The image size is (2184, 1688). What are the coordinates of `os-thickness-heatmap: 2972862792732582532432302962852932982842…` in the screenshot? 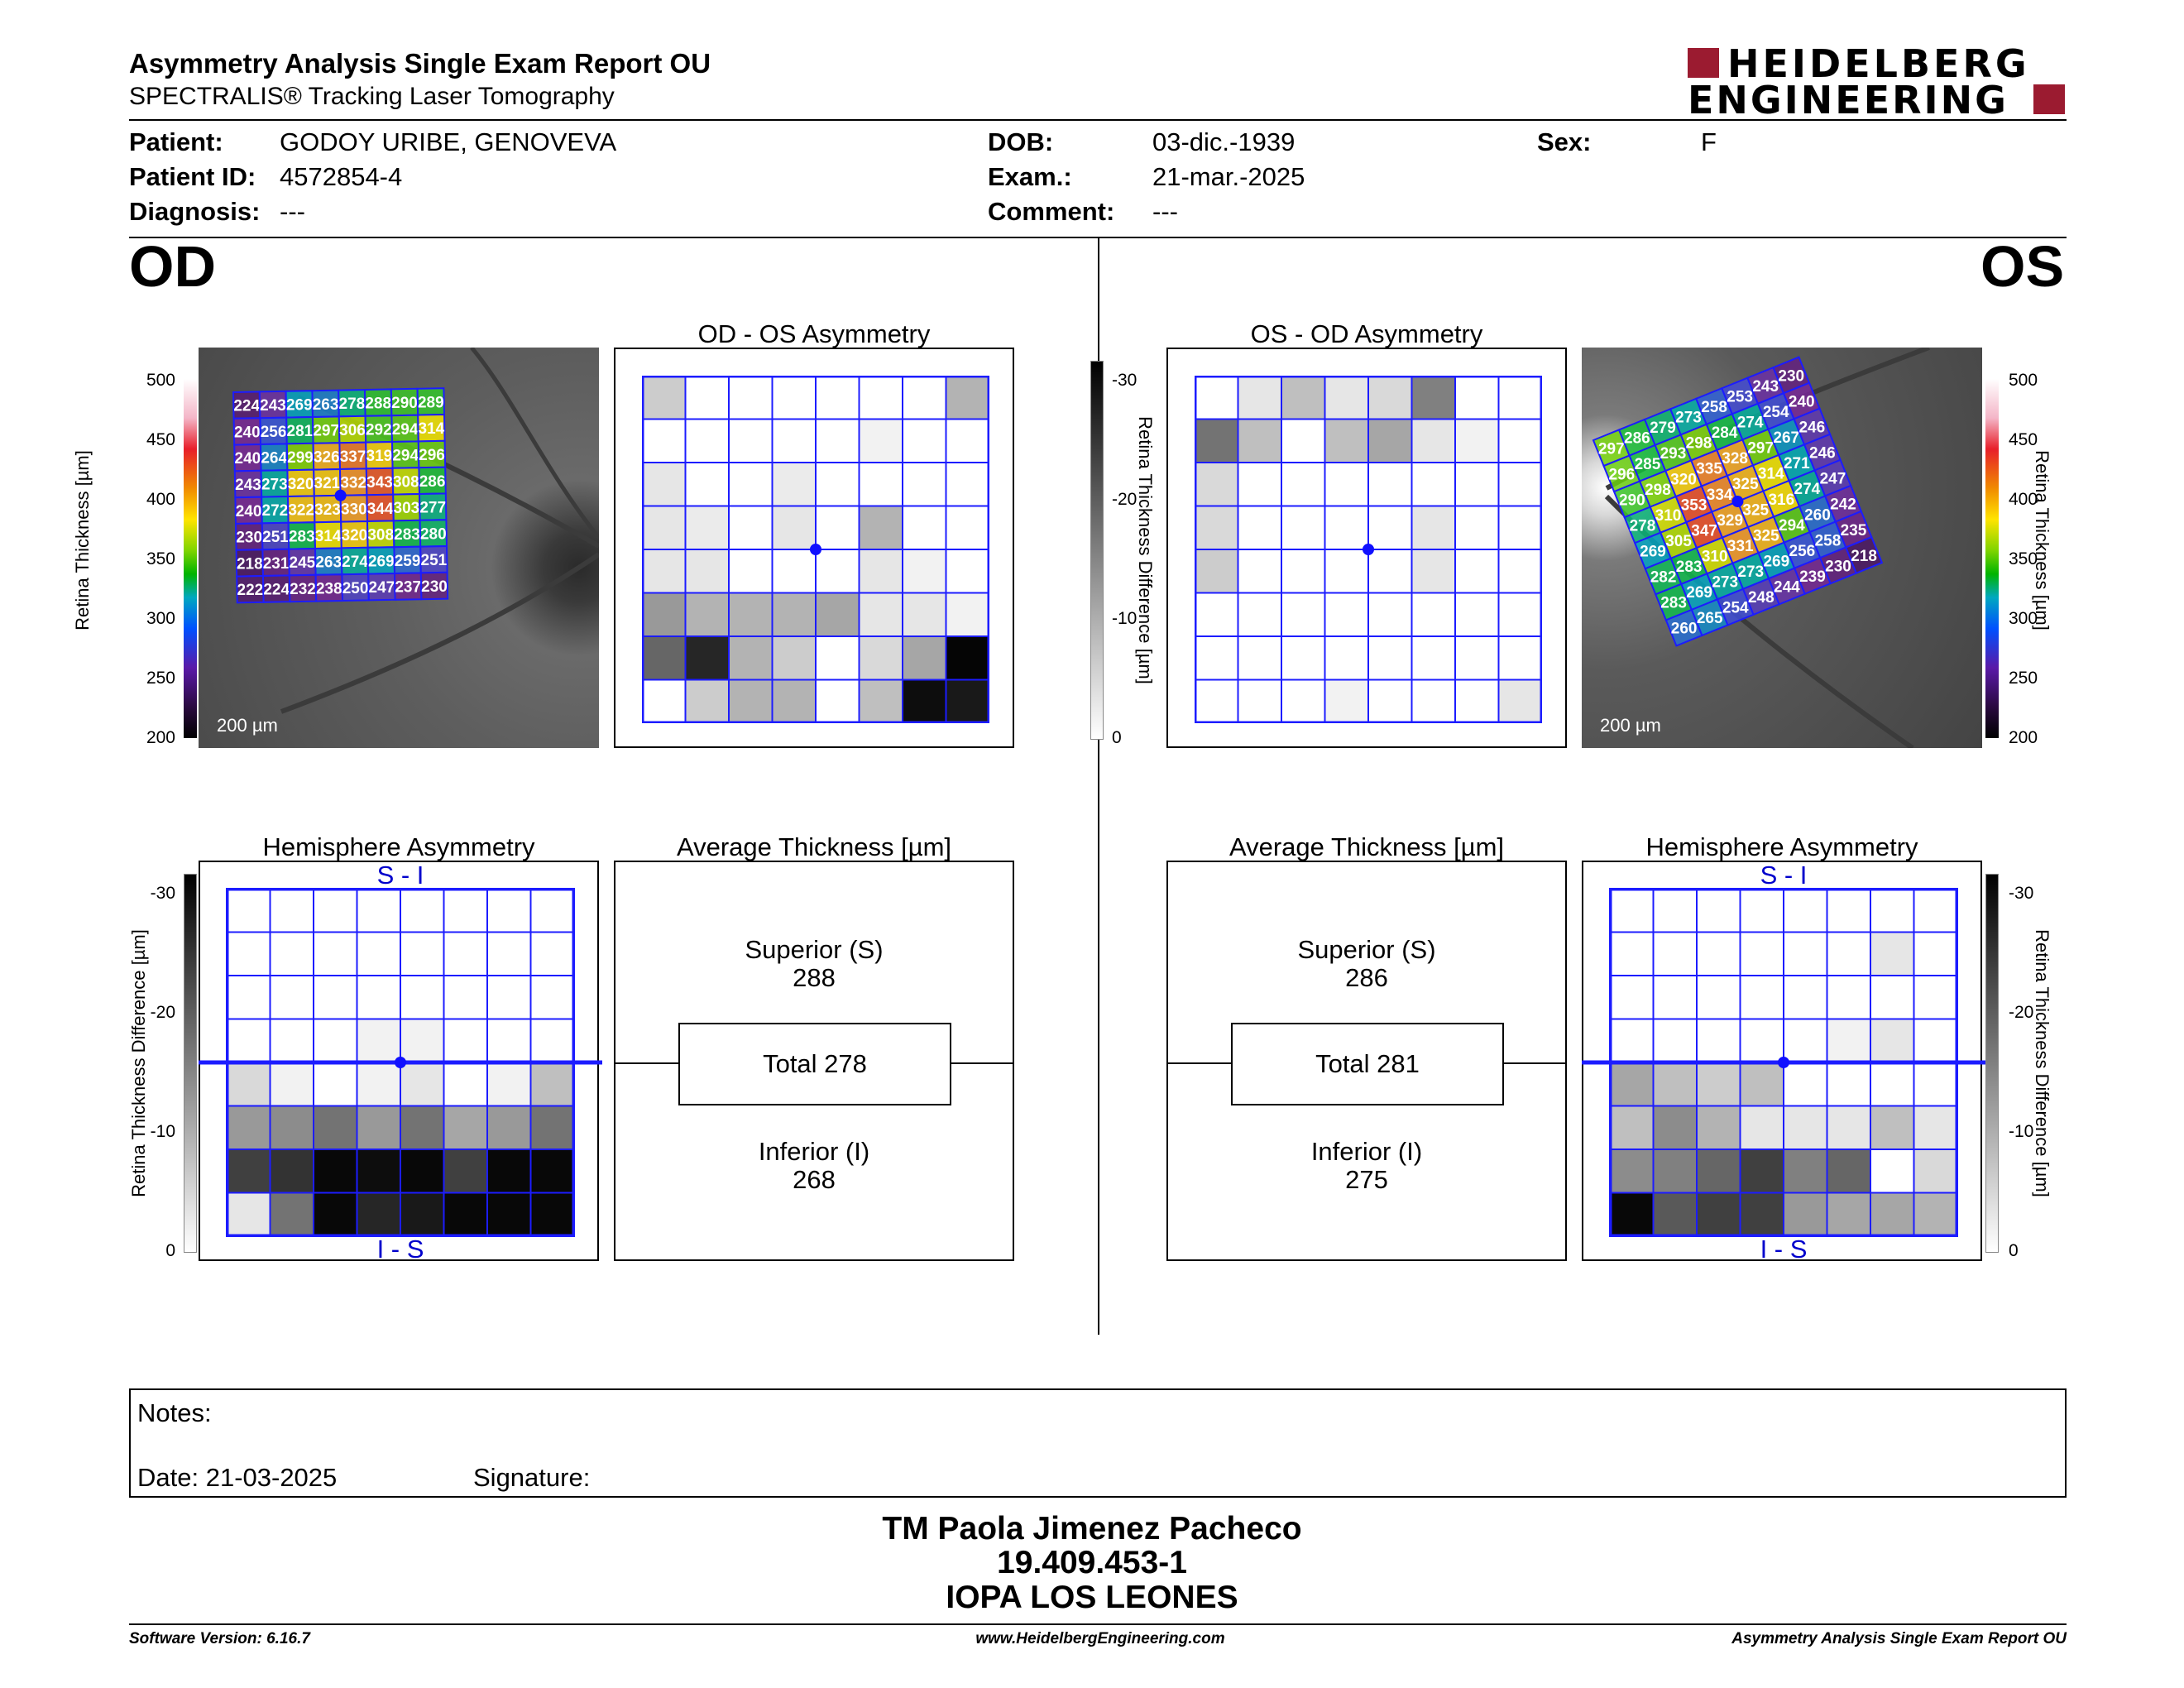 It's located at (1738, 501).